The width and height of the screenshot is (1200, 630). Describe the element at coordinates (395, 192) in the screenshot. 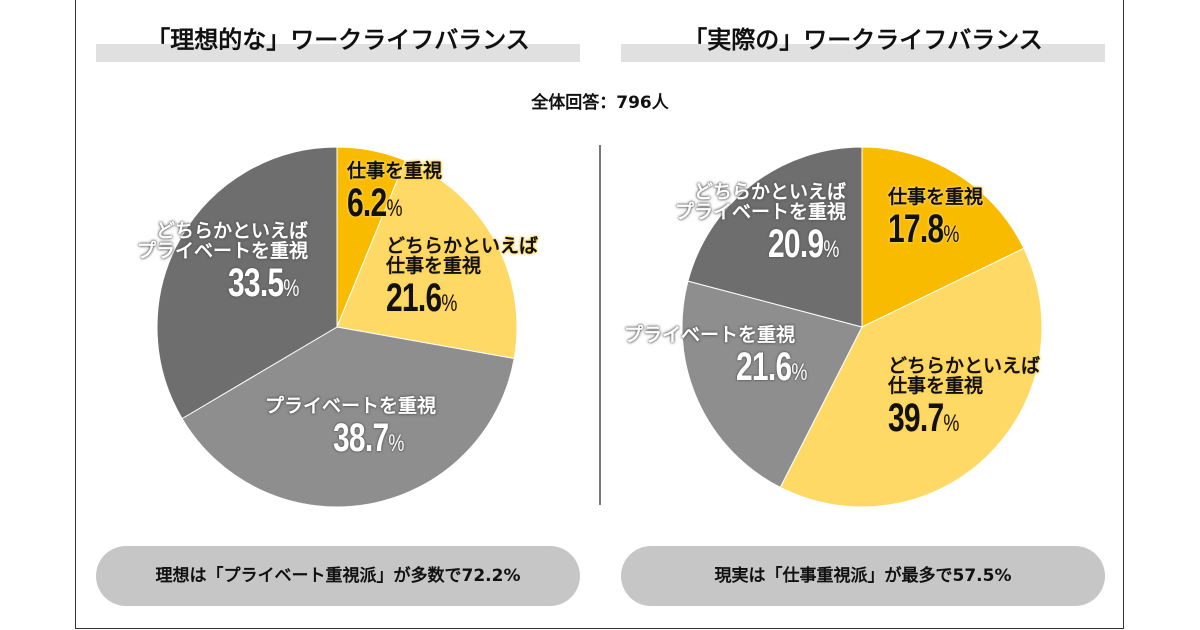

I see `ideal-label-work: 仕事を重視 6.2%` at that location.